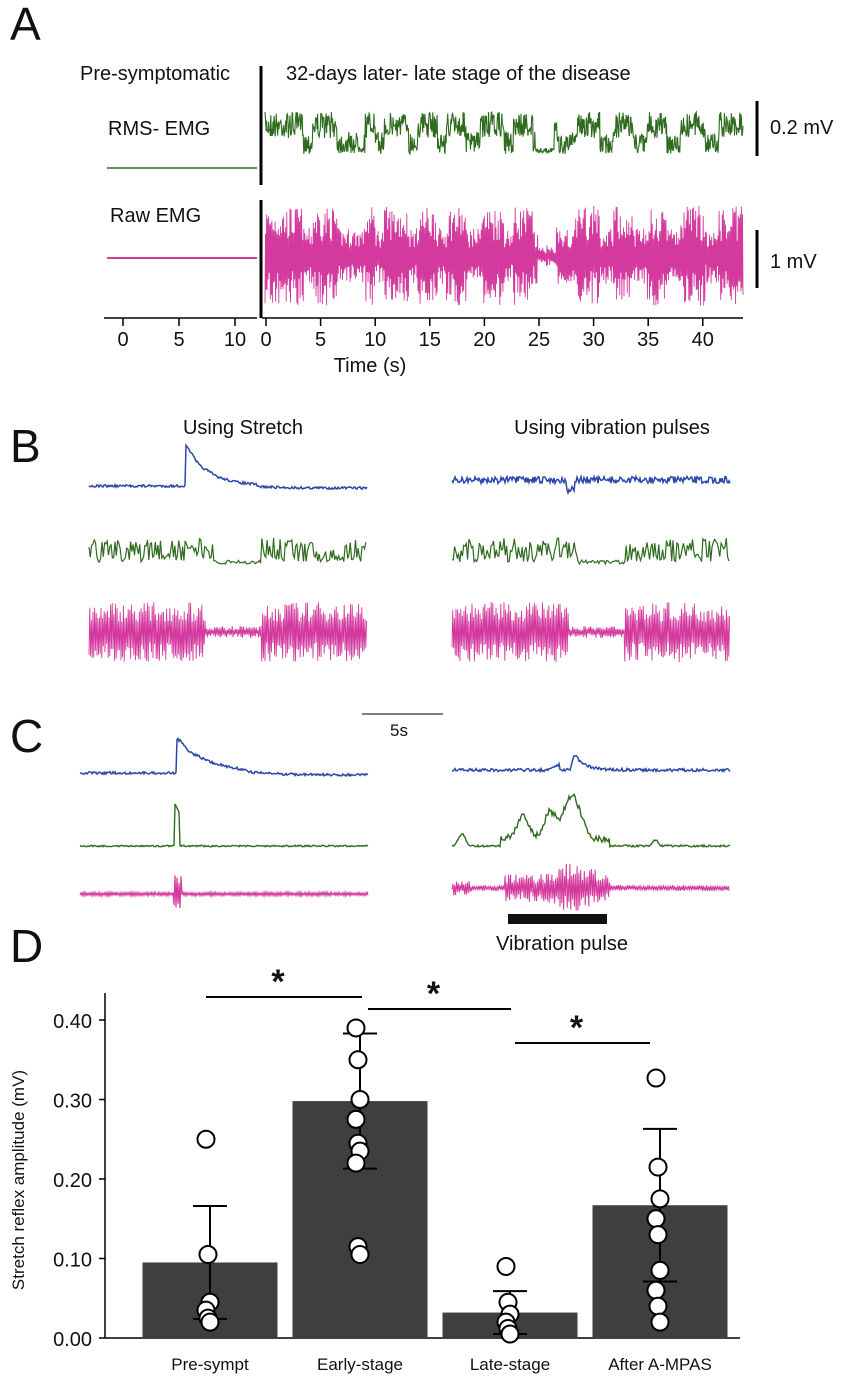  Describe the element at coordinates (25, 446) in the screenshot. I see `panel-letter-b: B` at that location.